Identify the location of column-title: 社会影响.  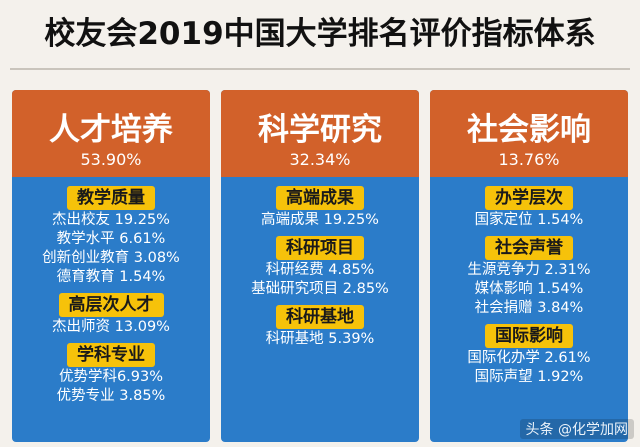
(529, 130).